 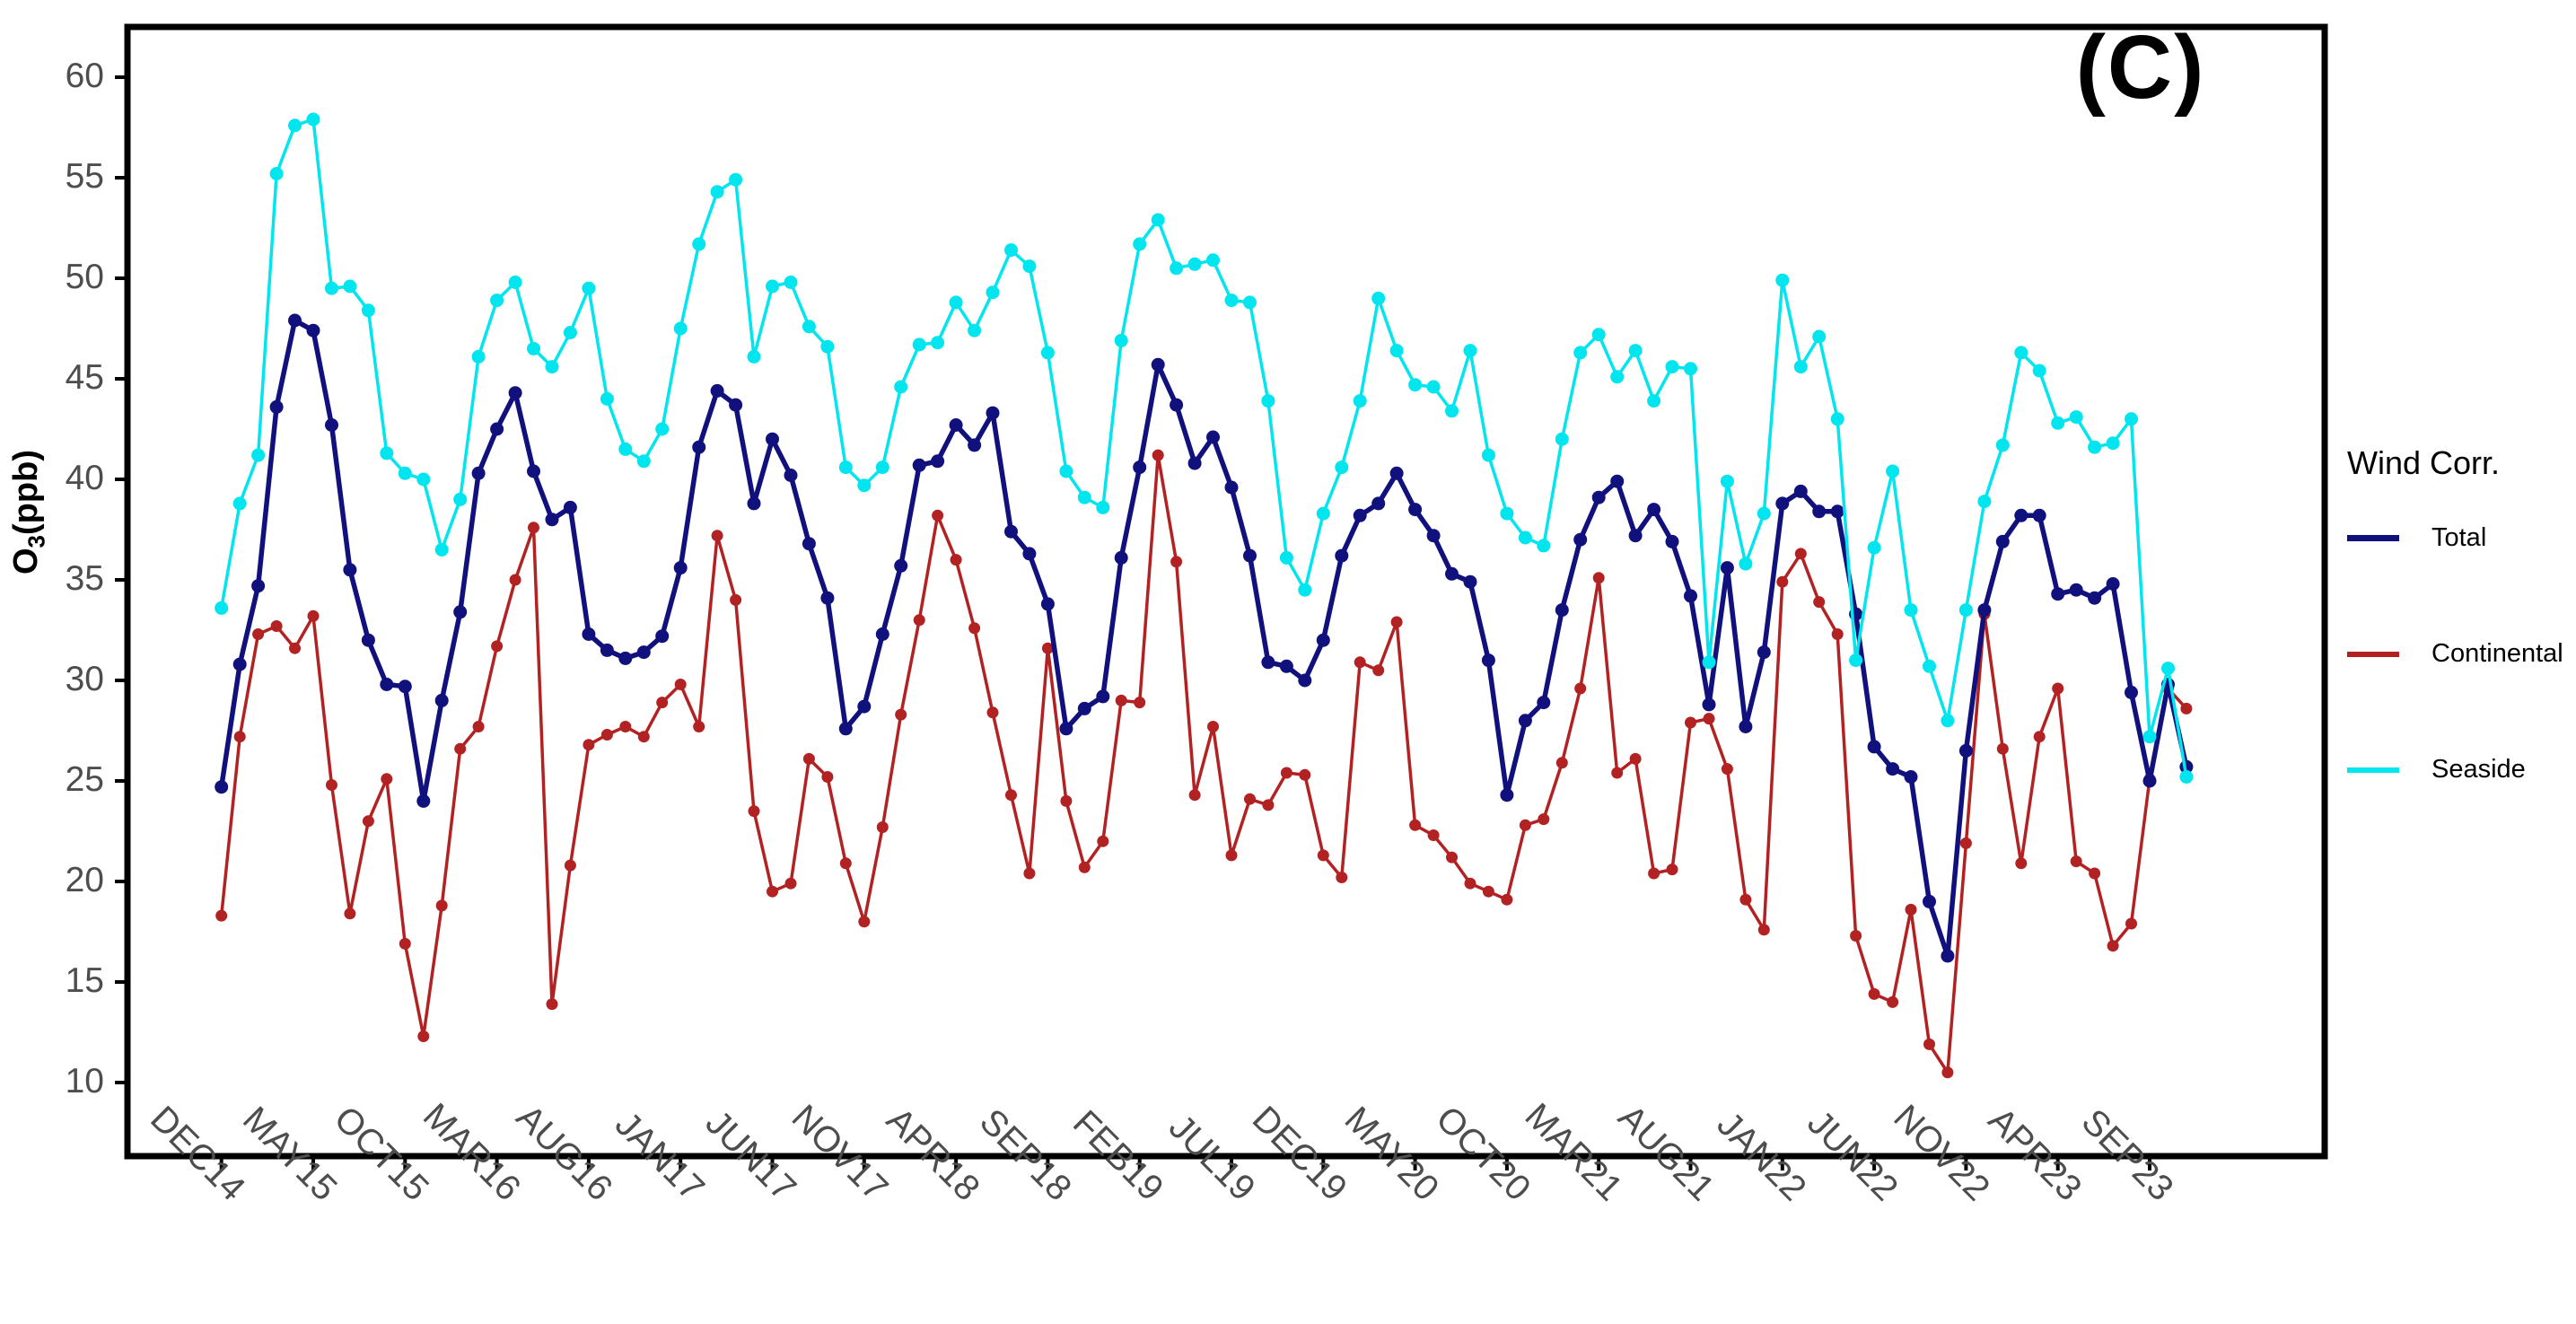 What do you see at coordinates (2140, 67) in the screenshot?
I see `panel-label: (C)` at bounding box center [2140, 67].